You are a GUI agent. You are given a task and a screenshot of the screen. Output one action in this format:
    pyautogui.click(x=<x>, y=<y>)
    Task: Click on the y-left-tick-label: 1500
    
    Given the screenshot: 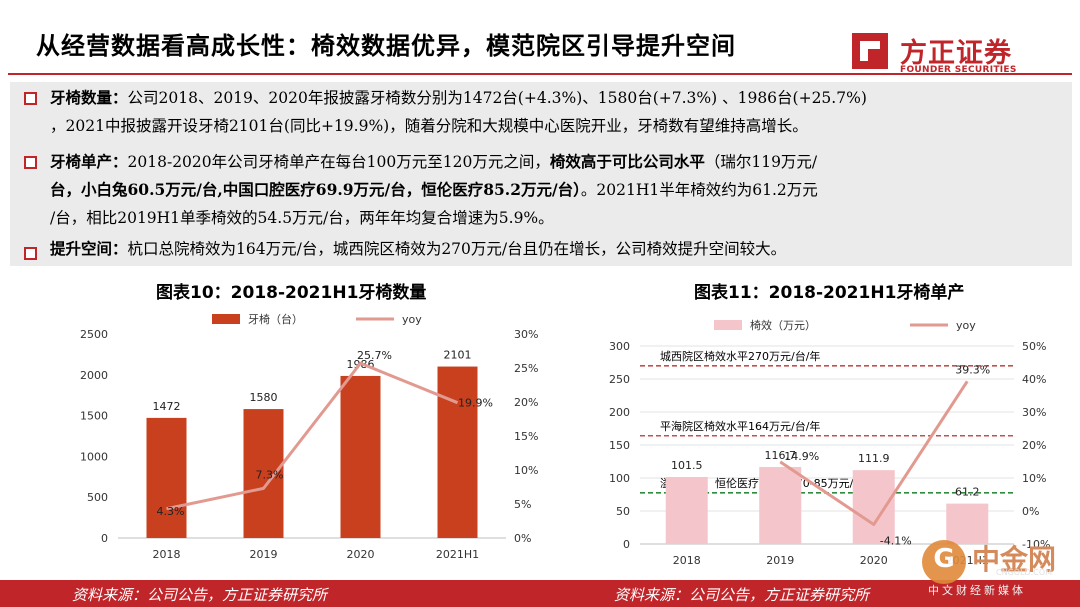 What is the action you would take?
    pyautogui.click(x=94, y=416)
    